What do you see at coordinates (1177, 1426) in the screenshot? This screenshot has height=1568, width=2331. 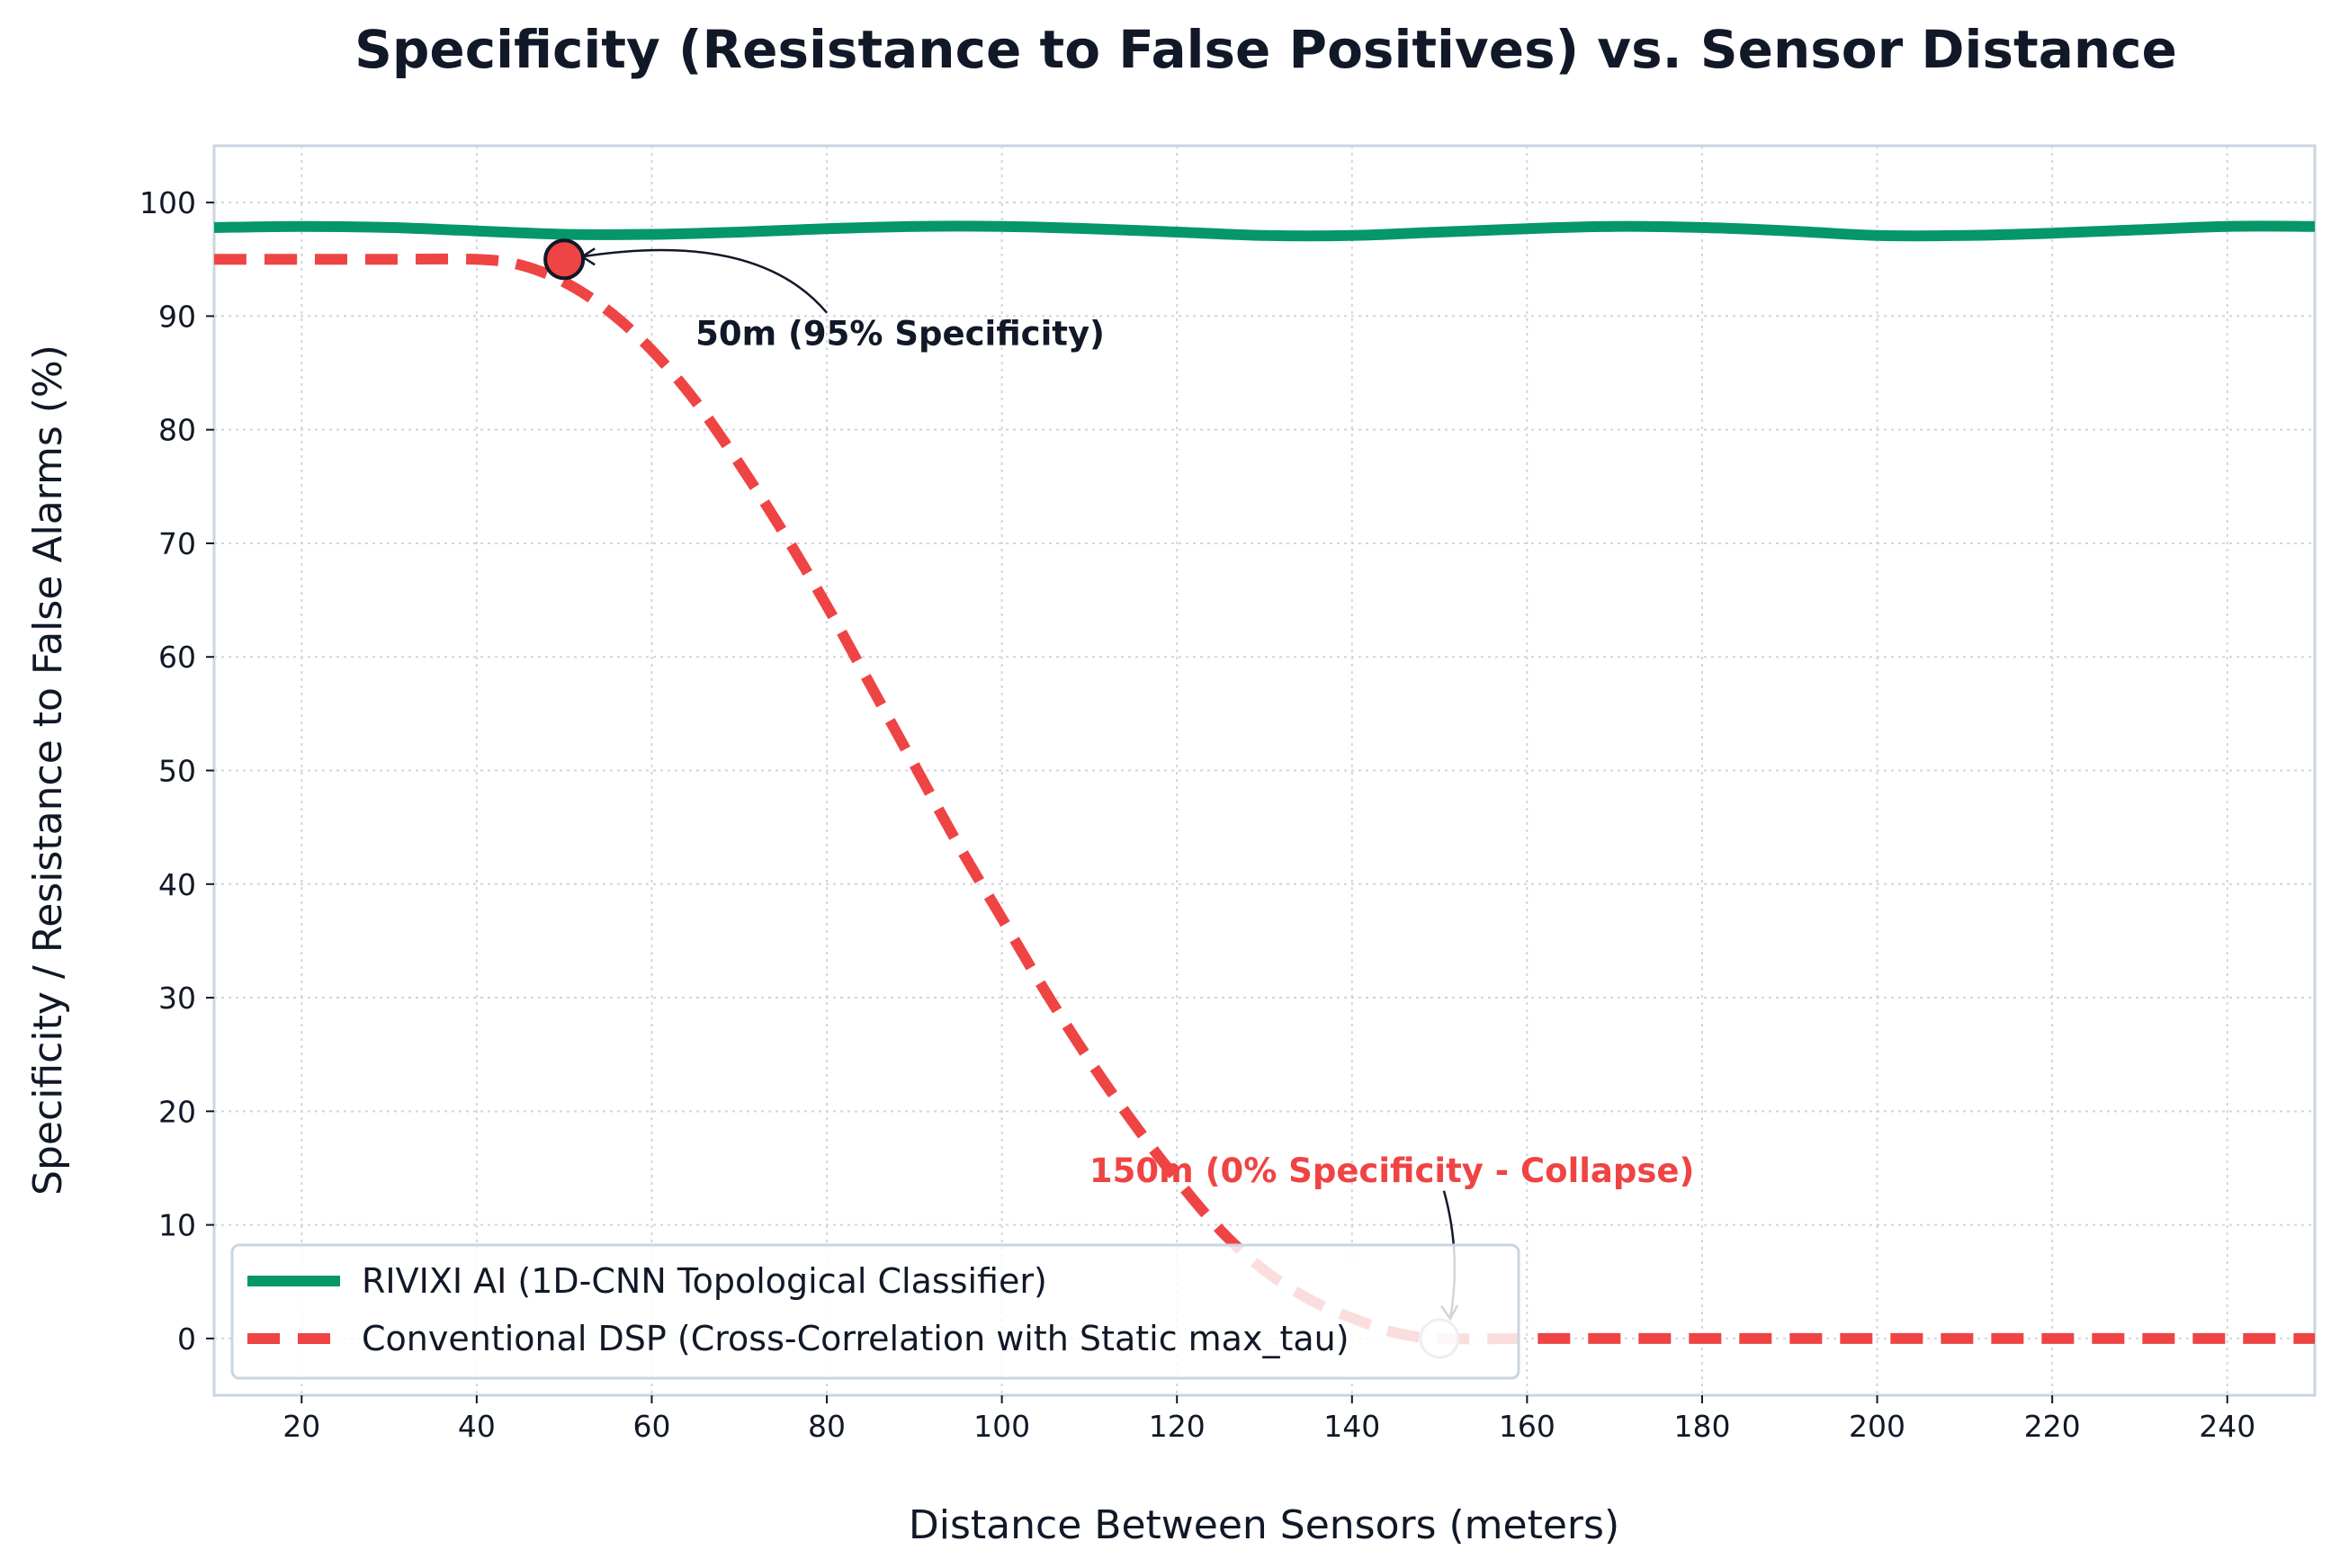 I see `x-tick-label: 120` at bounding box center [1177, 1426].